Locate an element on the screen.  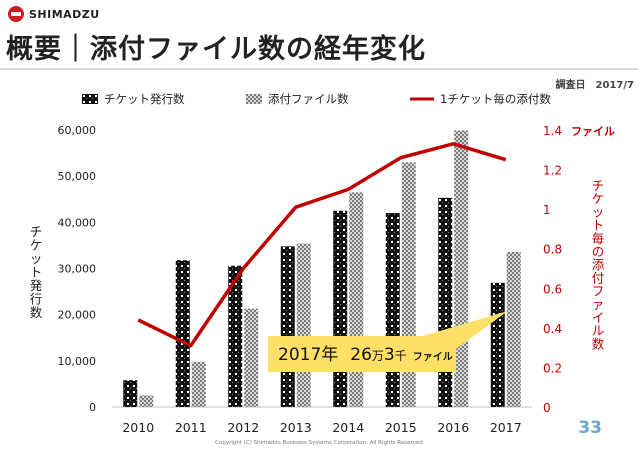
x-tick-label: 2010 is located at coordinates (138, 427).